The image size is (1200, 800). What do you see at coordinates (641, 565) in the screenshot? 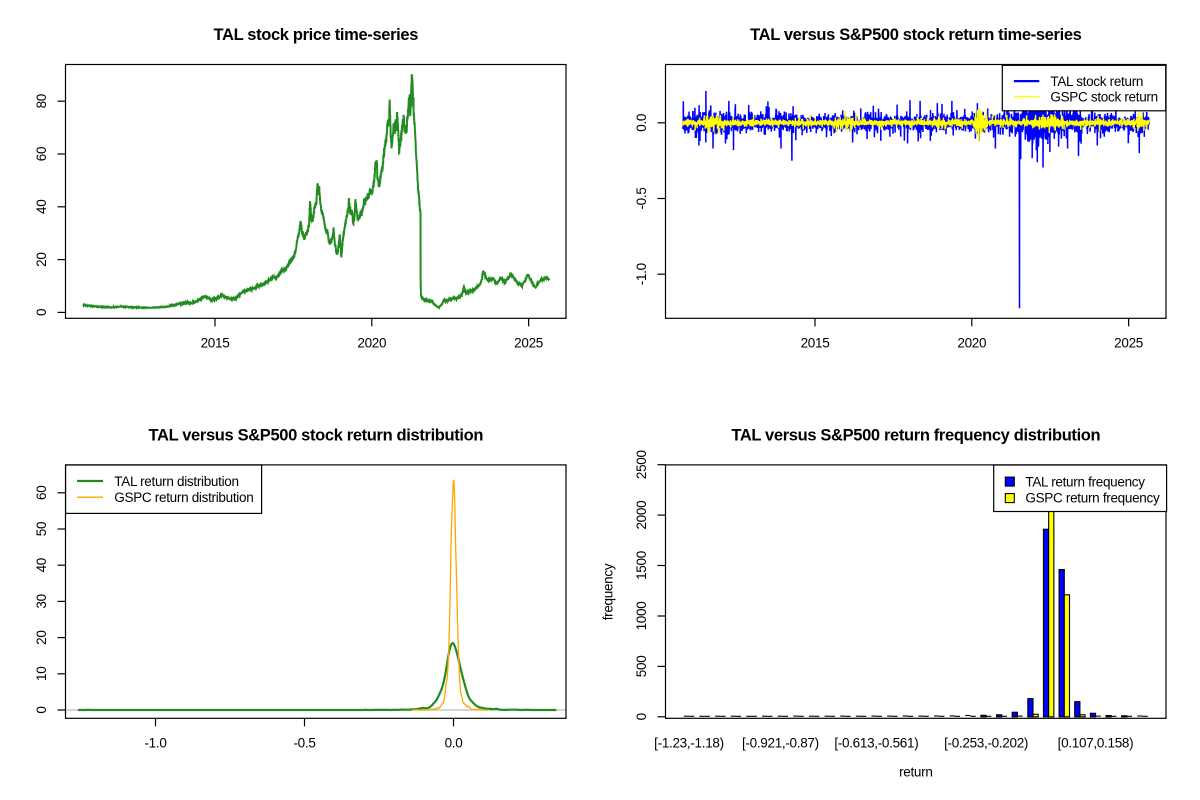
I see `svg-text: 1500` at bounding box center [641, 565].